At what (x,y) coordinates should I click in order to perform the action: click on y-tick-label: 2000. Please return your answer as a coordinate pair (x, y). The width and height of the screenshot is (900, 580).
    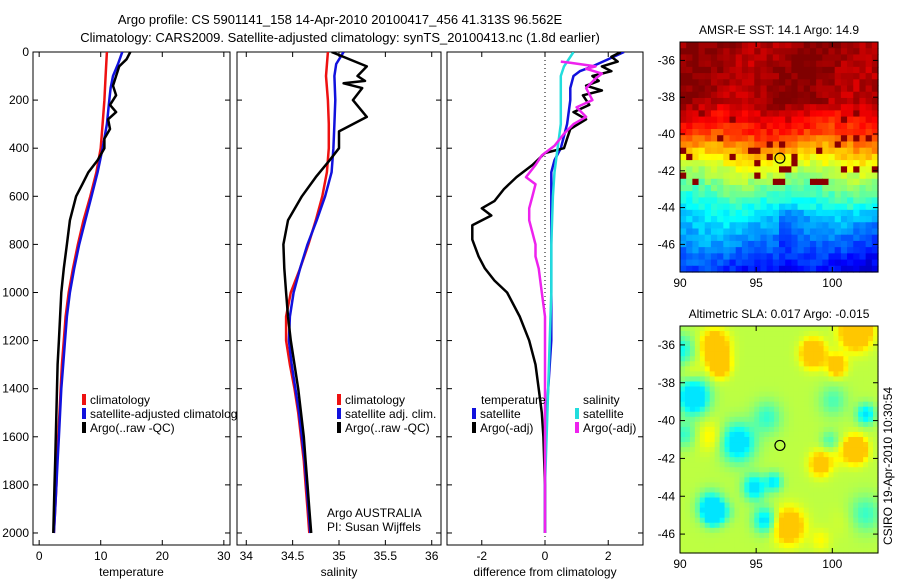
    Looking at the image, I should click on (15, 533).